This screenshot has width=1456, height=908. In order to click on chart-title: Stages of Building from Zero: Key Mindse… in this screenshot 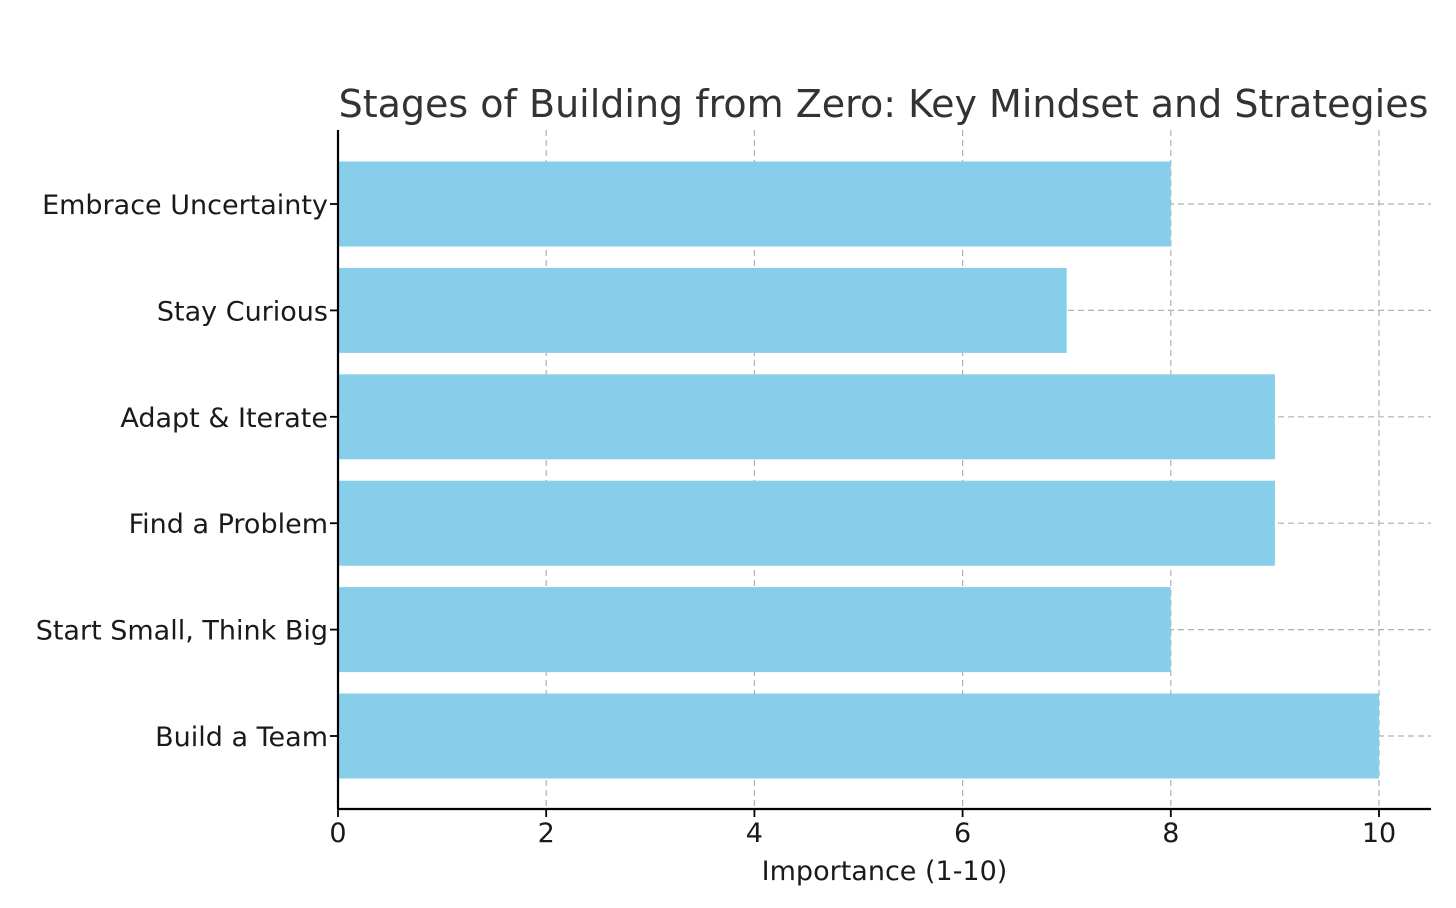, I will do `click(884, 104)`.